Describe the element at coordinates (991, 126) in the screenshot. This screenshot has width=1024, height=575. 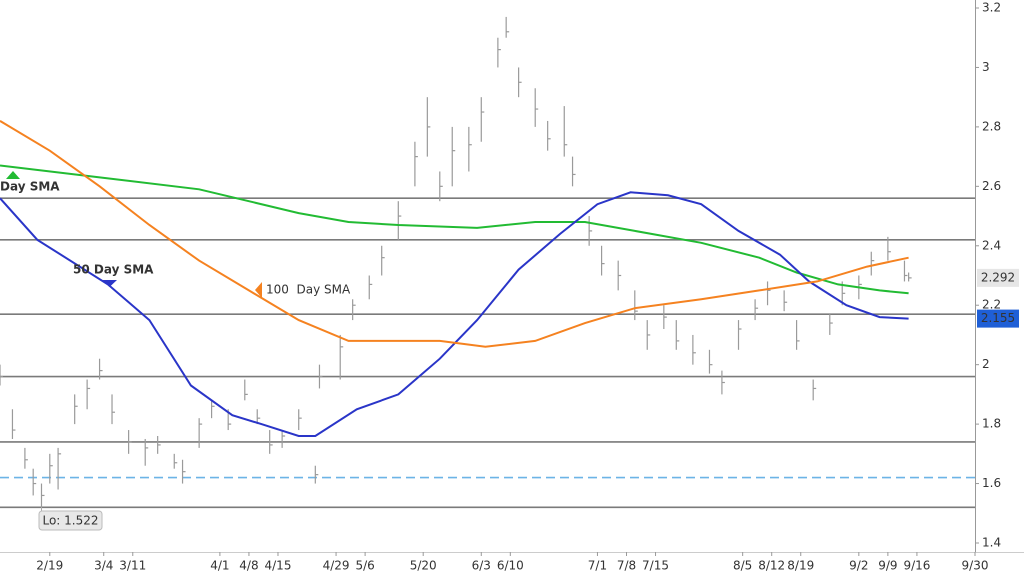
I see `y-tick-label: 2.8` at that location.